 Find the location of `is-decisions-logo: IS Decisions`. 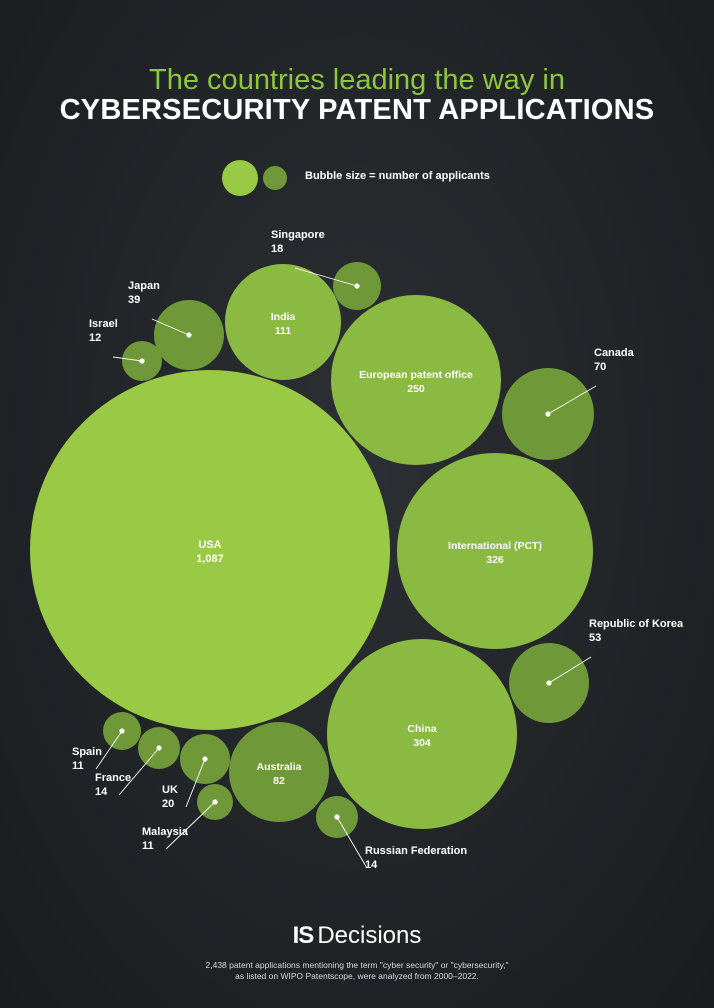

is-decisions-logo: IS Decisions is located at coordinates (357, 936).